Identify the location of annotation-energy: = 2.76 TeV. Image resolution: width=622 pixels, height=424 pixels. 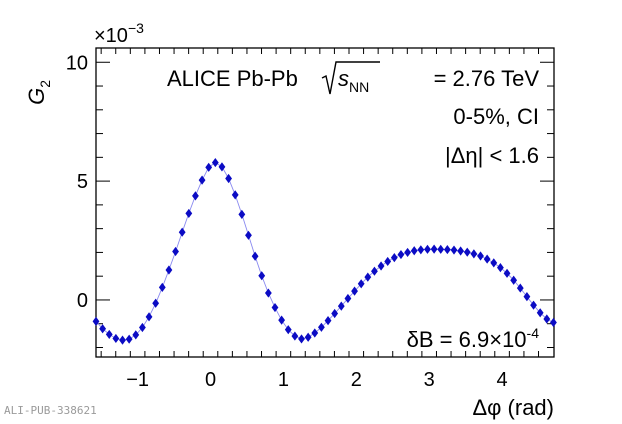
(487, 78).